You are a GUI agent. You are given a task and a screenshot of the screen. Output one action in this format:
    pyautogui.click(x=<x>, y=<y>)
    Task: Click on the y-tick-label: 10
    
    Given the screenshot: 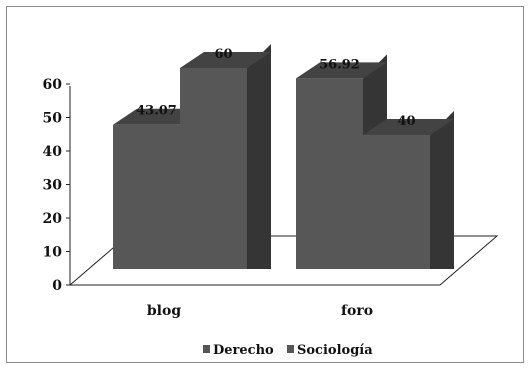 What is the action you would take?
    pyautogui.click(x=53, y=253)
    